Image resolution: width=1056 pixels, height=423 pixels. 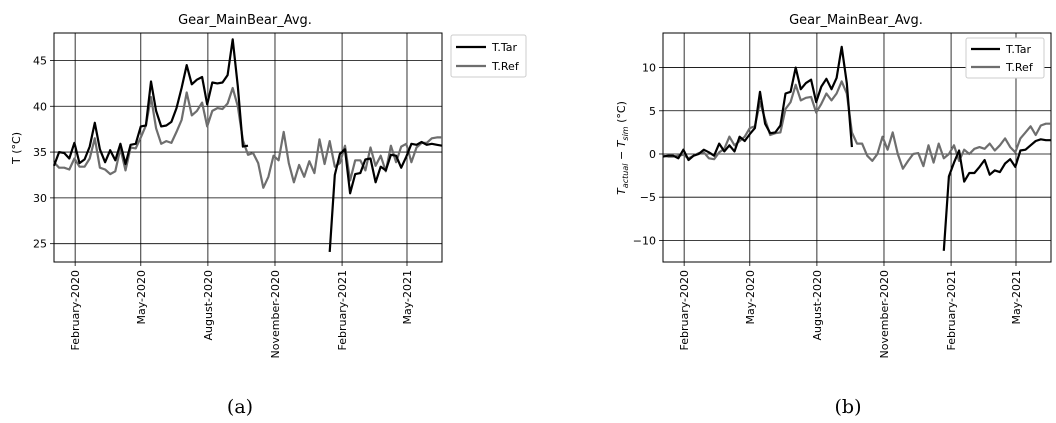 What do you see at coordinates (240, 407) in the screenshot?
I see `caption-a: (a)` at bounding box center [240, 407].